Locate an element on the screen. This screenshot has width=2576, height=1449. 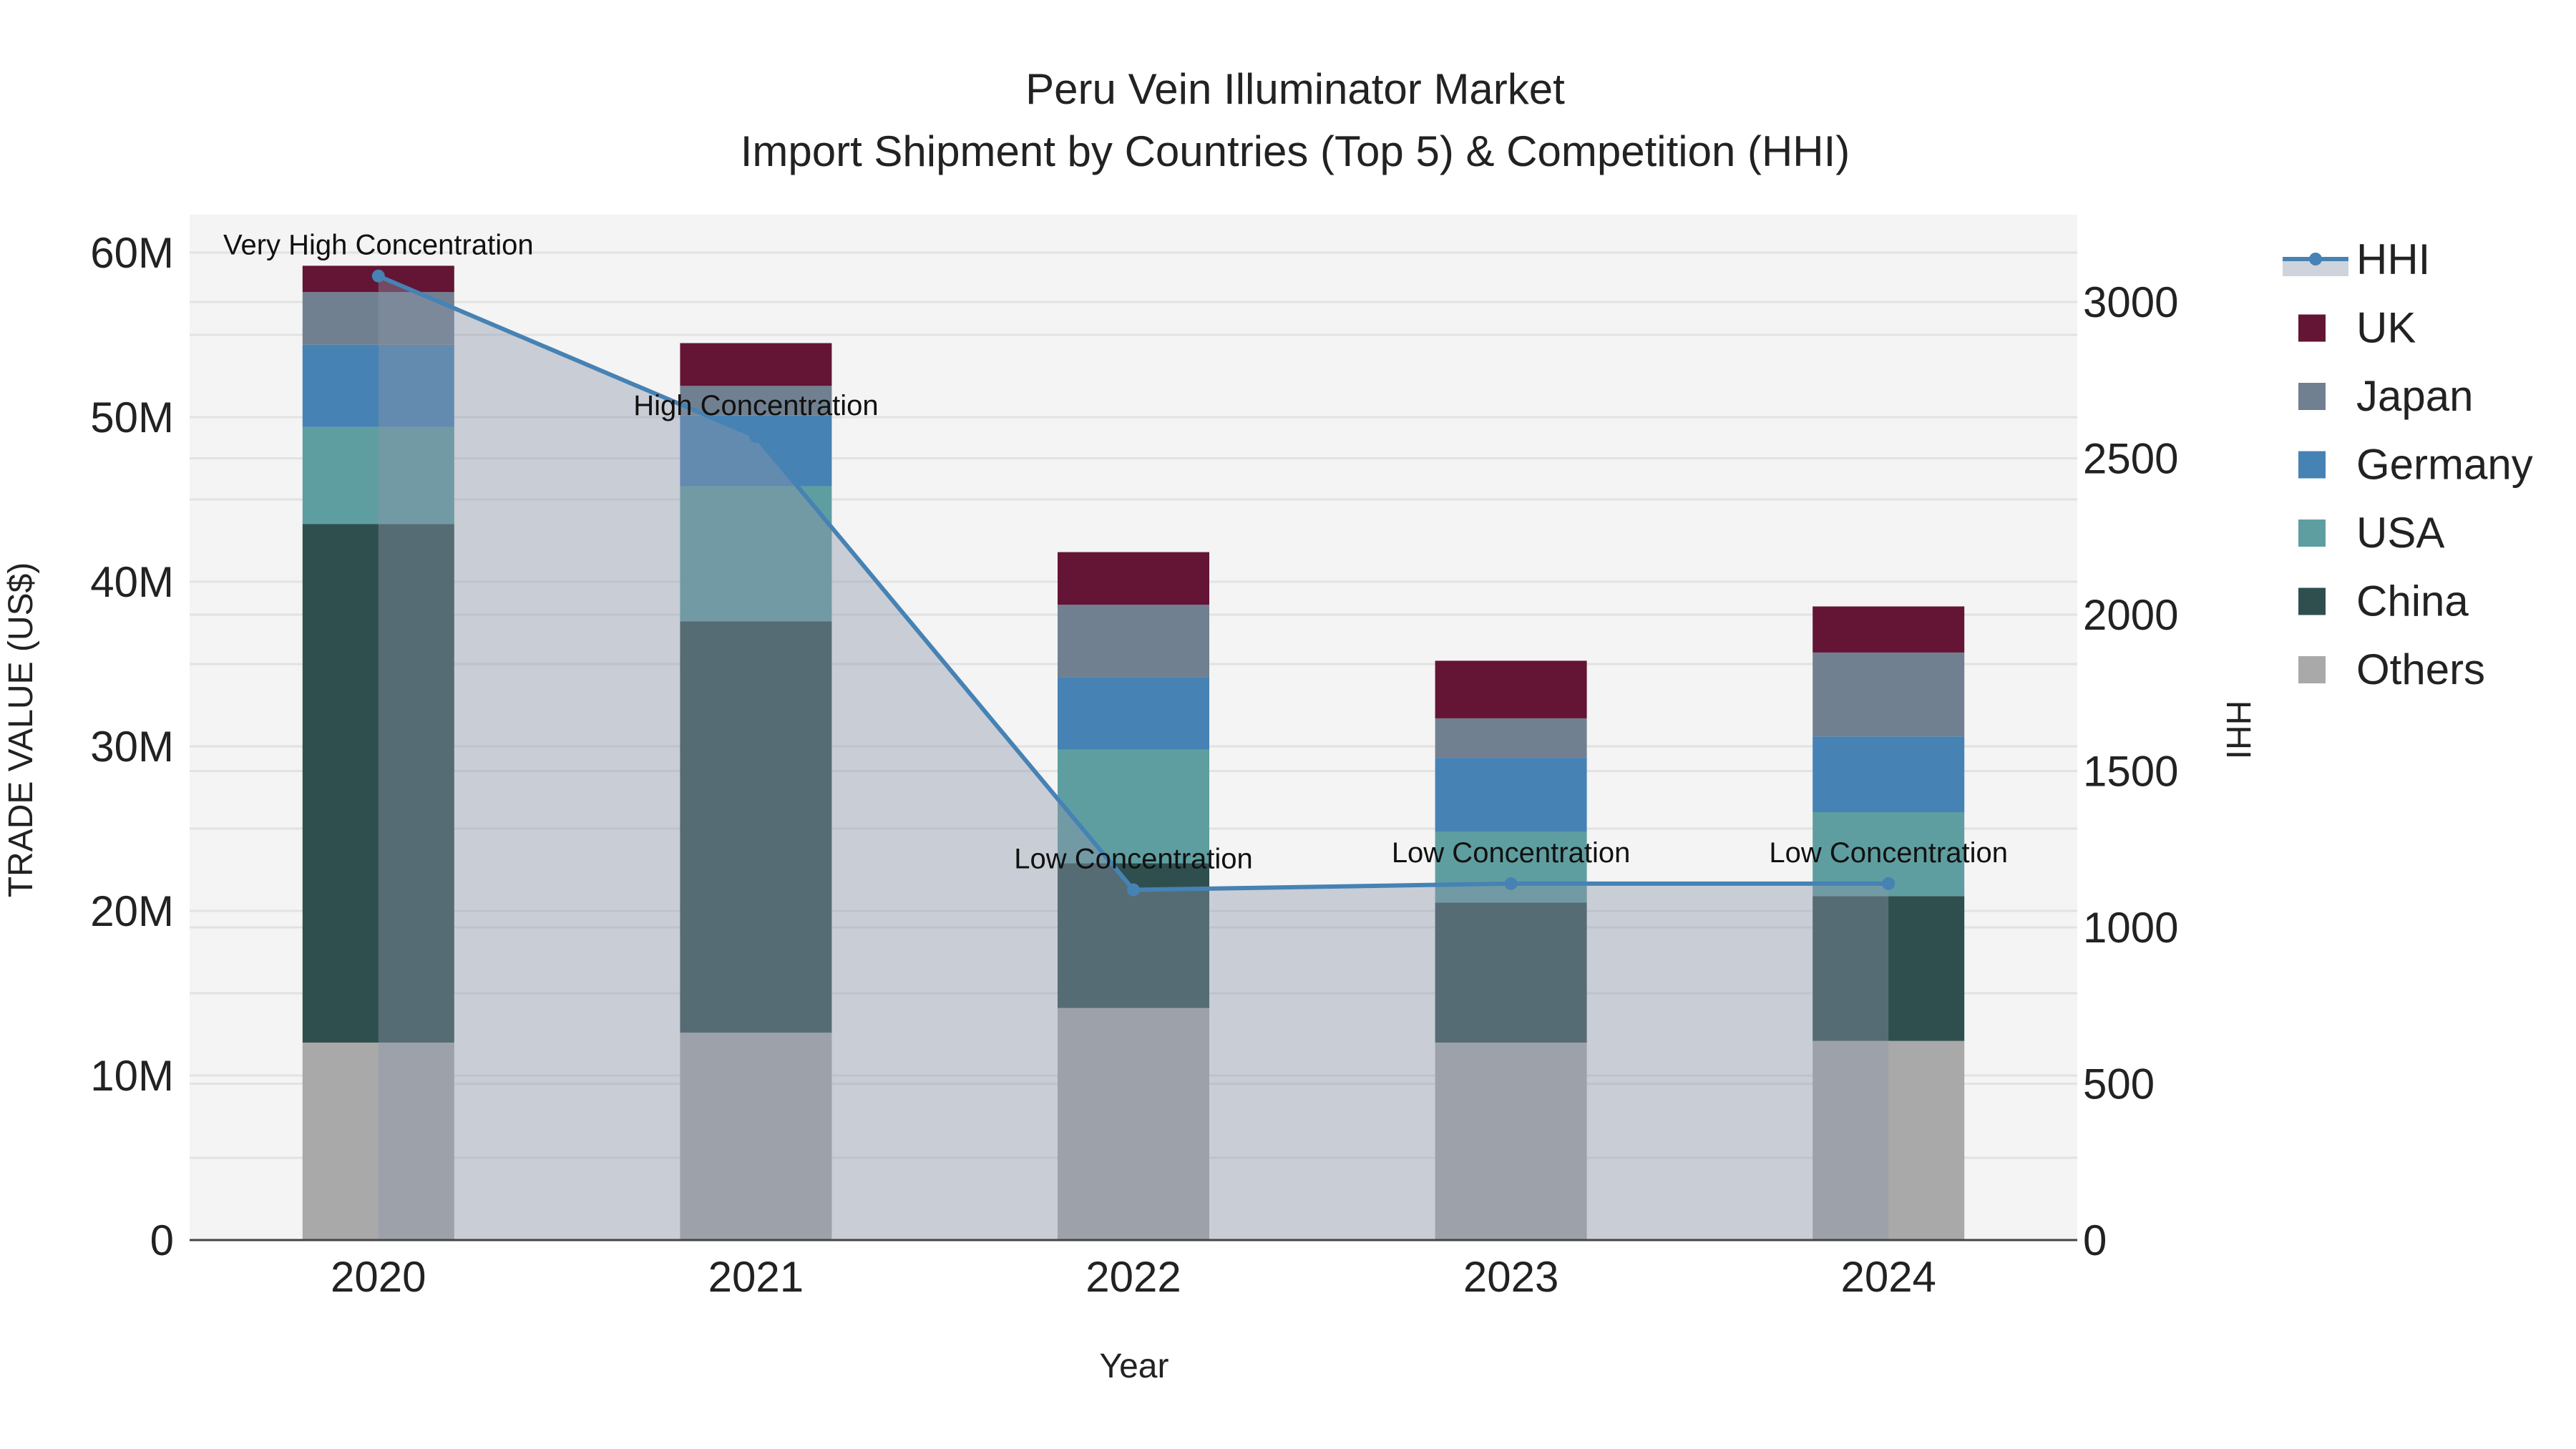
bar-japan-2020 is located at coordinates (378, 318).